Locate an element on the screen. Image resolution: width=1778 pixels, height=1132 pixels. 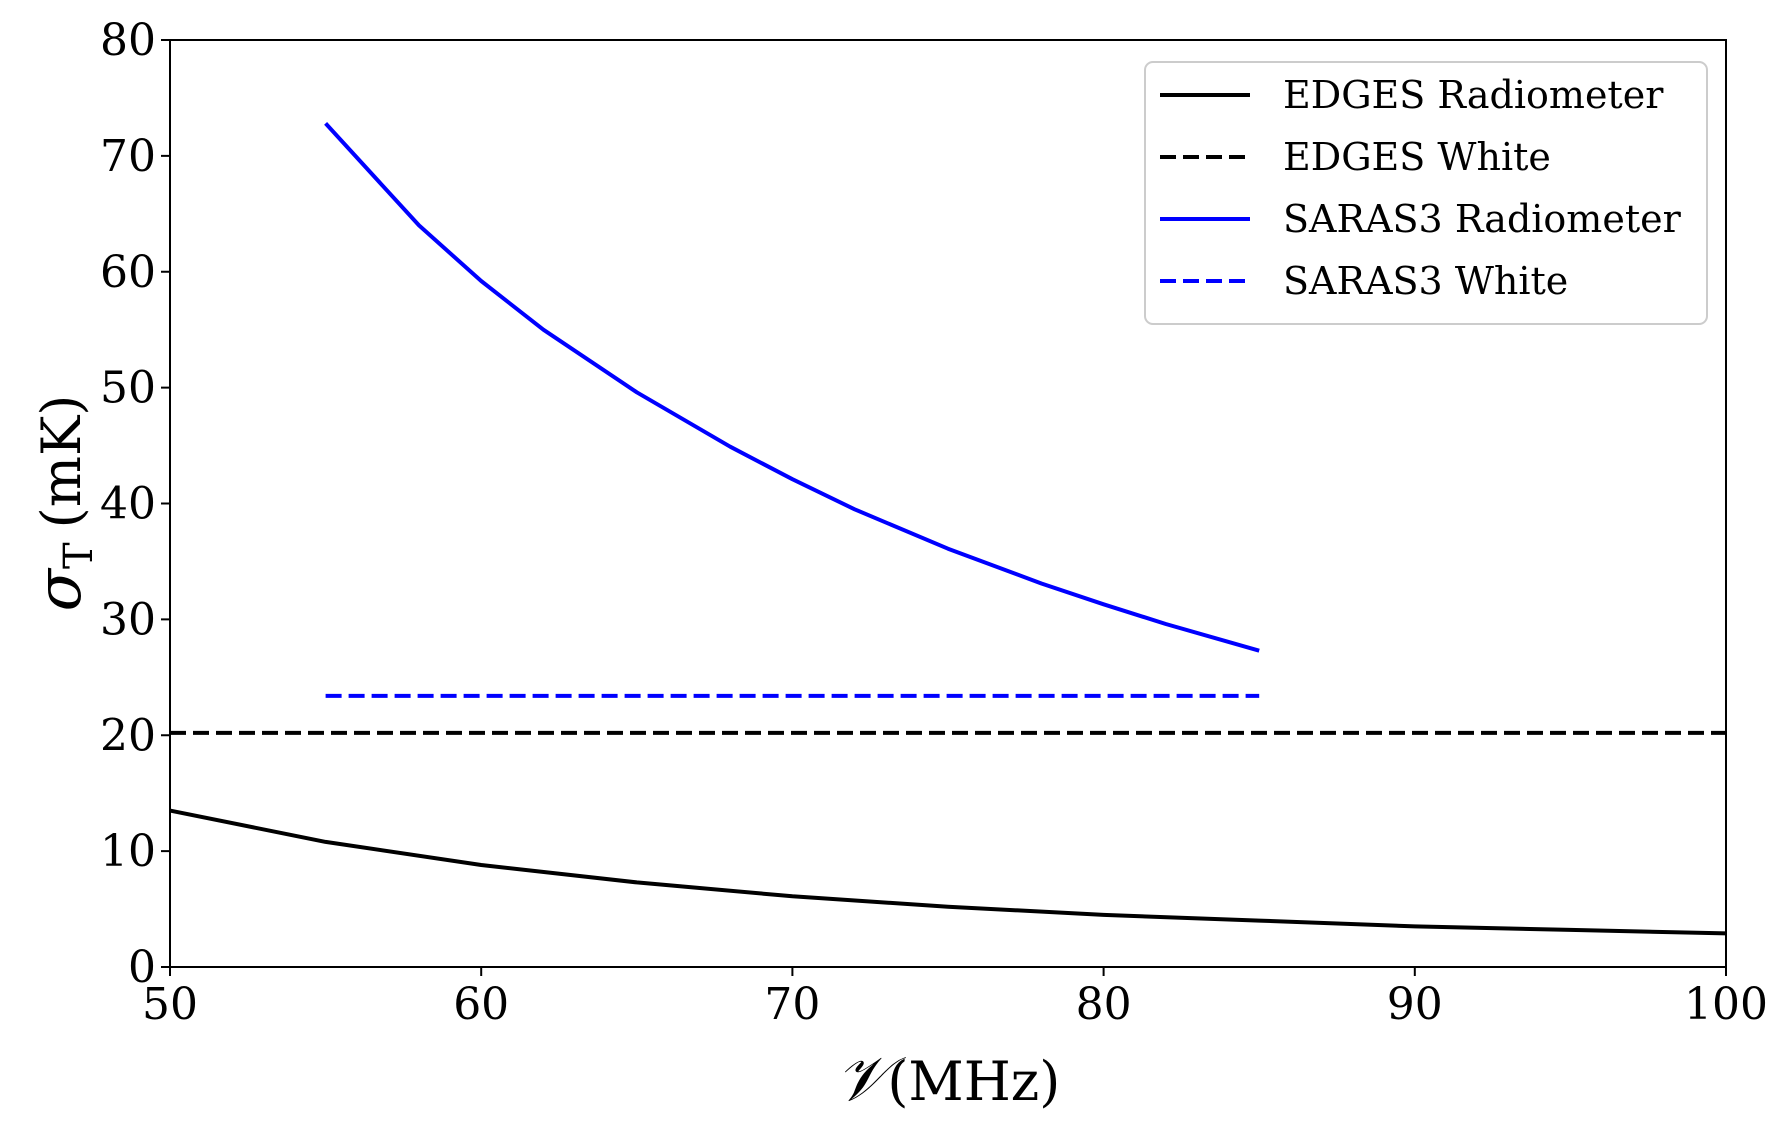
y-tick-label: 10 is located at coordinates (128, 851).